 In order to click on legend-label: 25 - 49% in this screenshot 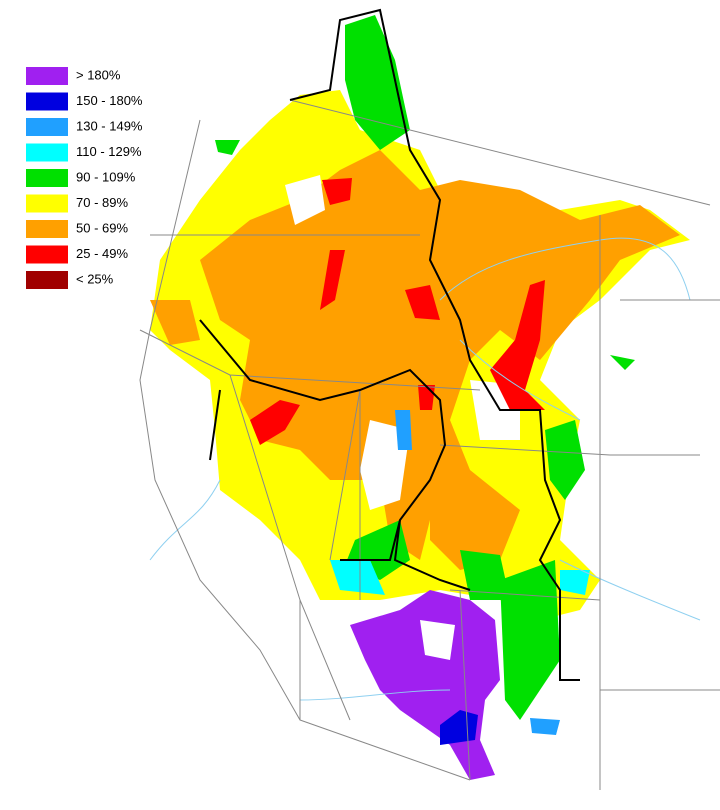, I will do `click(102, 253)`.